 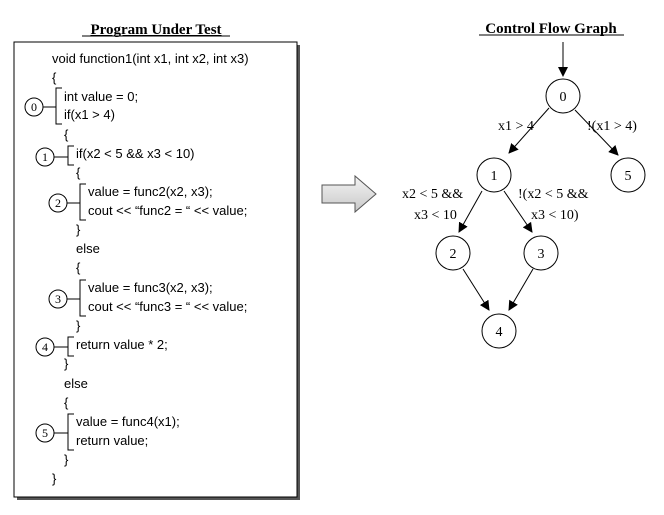 I want to click on code-line: if(x1 > 4), so click(x=89, y=114).